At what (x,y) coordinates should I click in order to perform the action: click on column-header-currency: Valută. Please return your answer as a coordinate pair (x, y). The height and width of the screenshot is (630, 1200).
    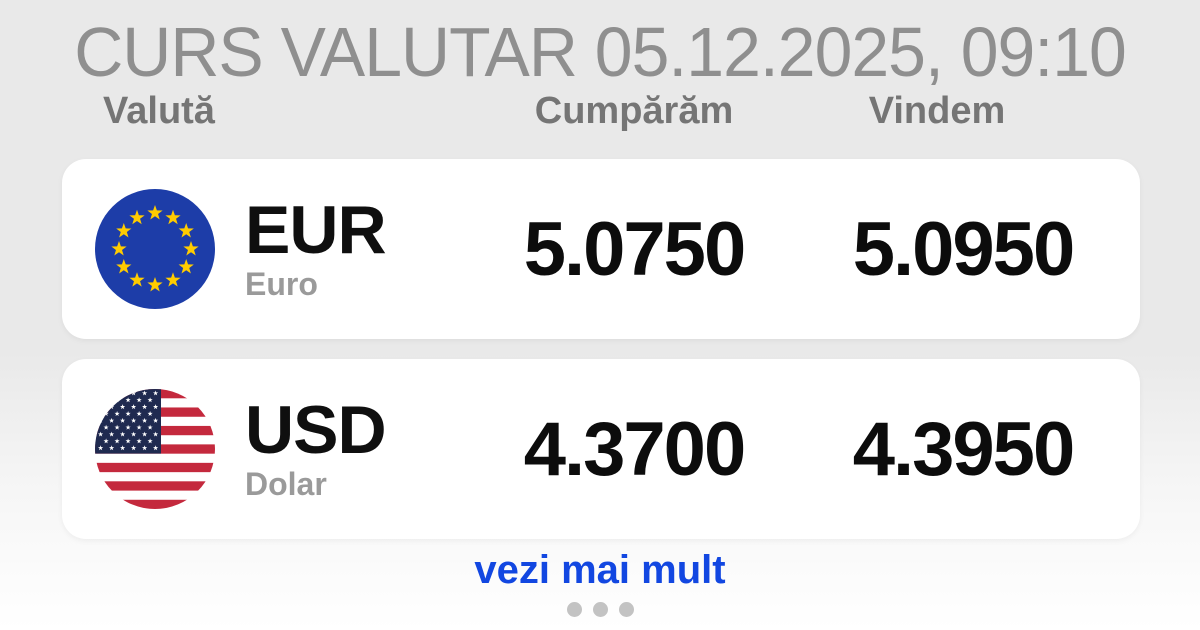
    Looking at the image, I should click on (159, 110).